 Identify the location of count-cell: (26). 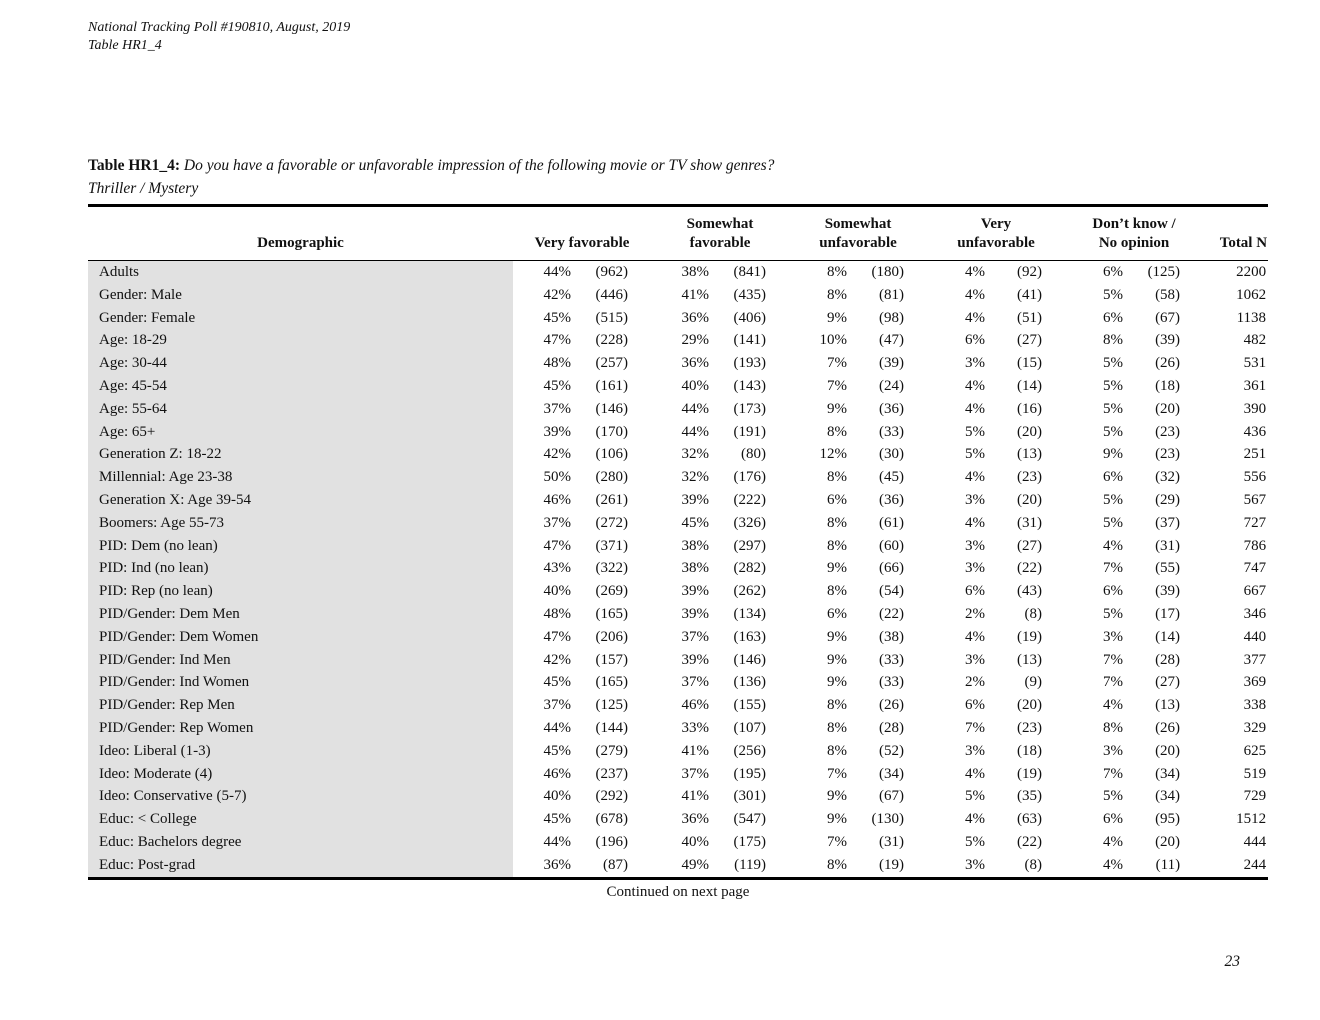
(892, 705).